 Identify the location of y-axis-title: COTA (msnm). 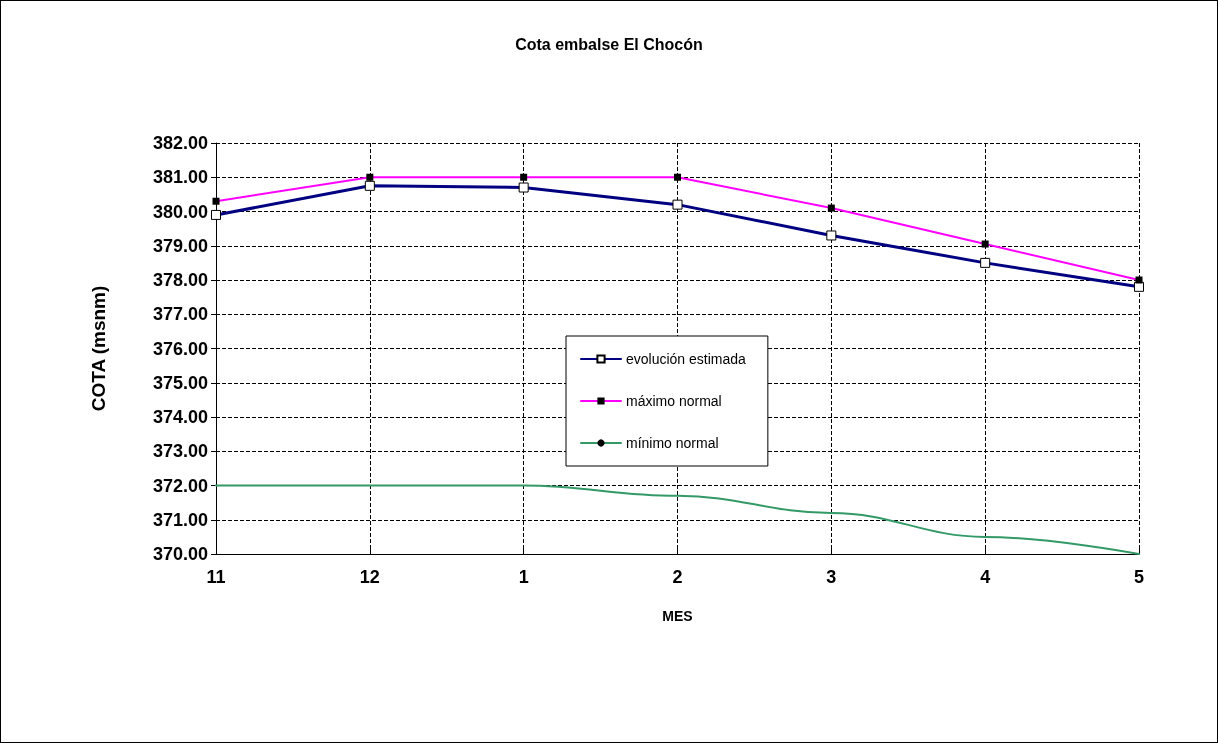
(98, 348).